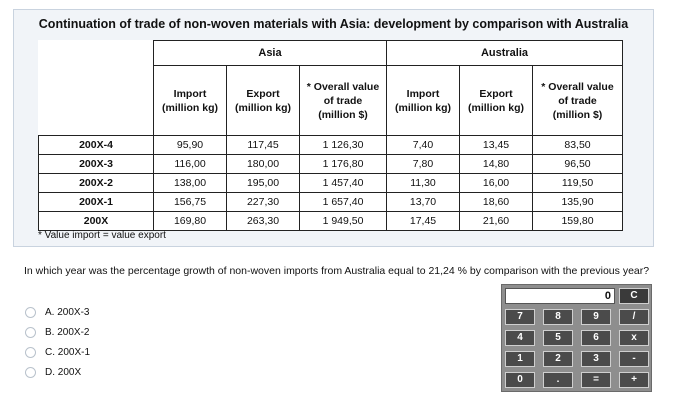 This screenshot has width=700, height=417. I want to click on table-cell: 16,00, so click(496, 183).